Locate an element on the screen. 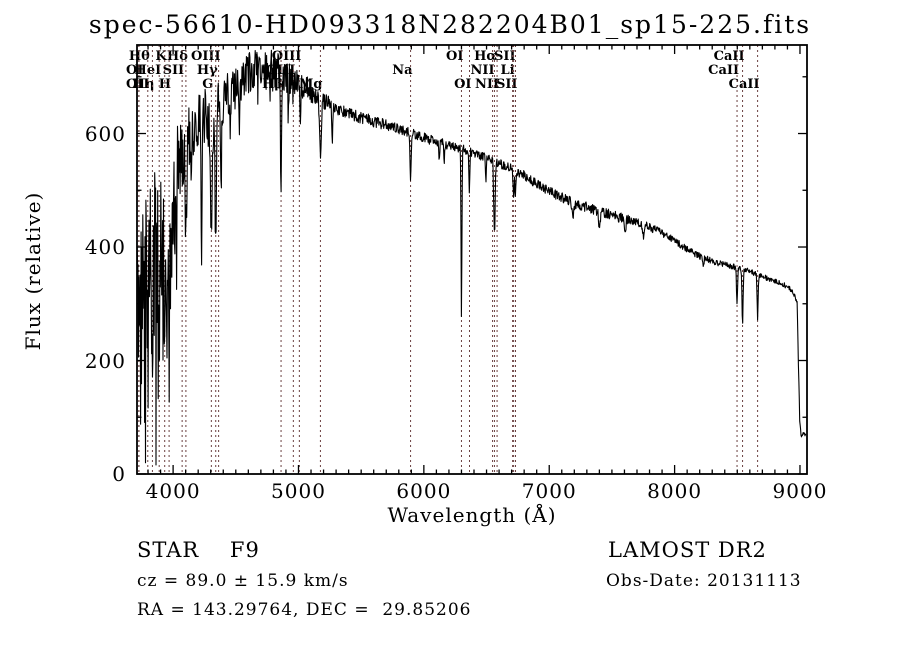 This screenshot has width=900, height=649. spectral-line-label: Hα is located at coordinates (485, 56).